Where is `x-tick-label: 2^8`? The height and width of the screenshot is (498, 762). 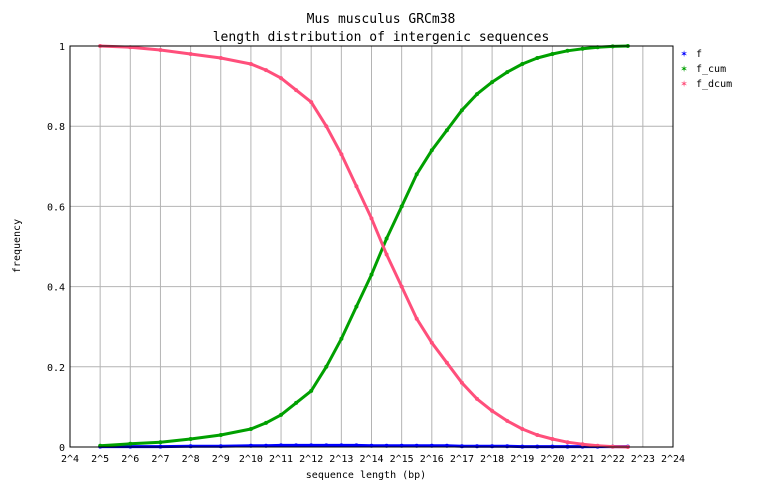
x-tick-label: 2^8 is located at coordinates (191, 459).